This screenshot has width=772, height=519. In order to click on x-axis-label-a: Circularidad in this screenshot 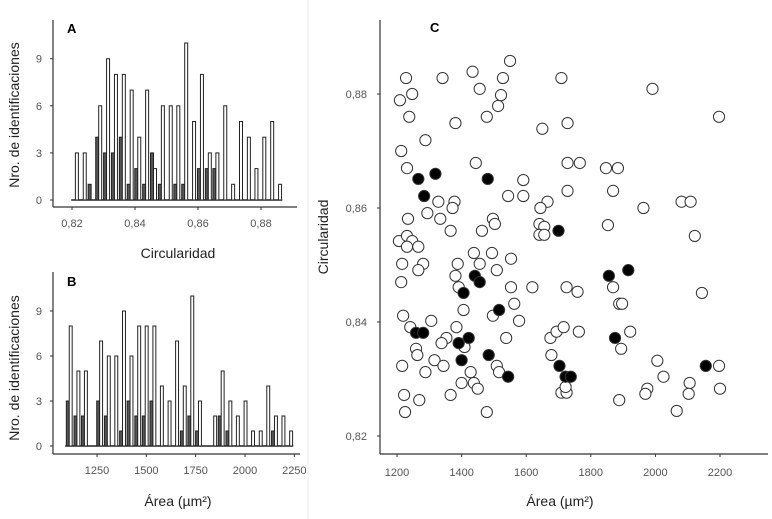, I will do `click(178, 253)`.